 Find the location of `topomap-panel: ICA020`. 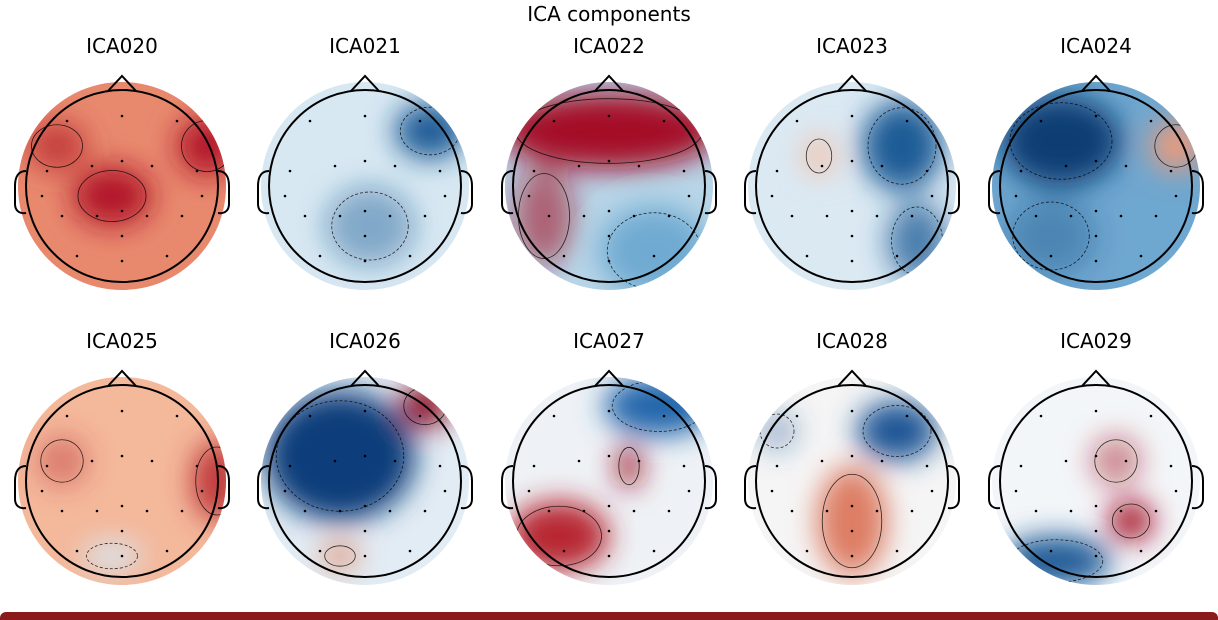

topomap-panel: ICA020 is located at coordinates (122, 145).